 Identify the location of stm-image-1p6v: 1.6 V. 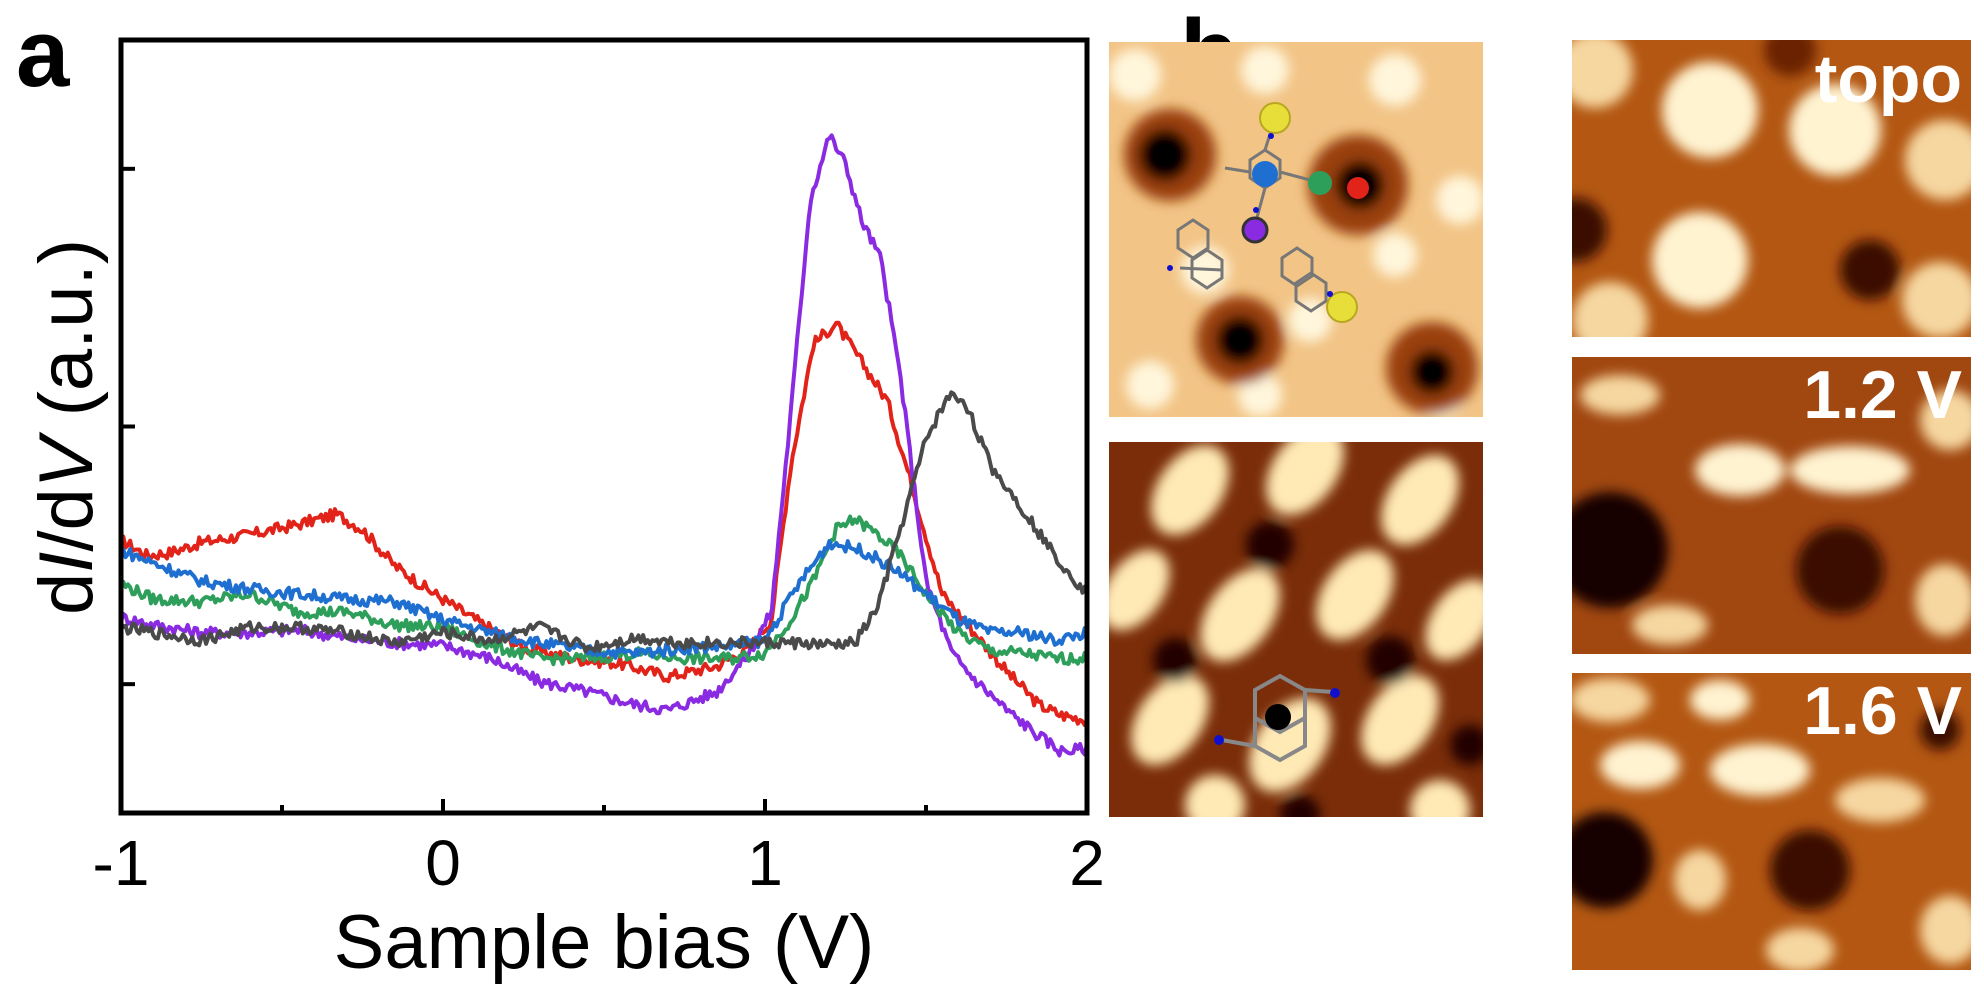
(1771, 821).